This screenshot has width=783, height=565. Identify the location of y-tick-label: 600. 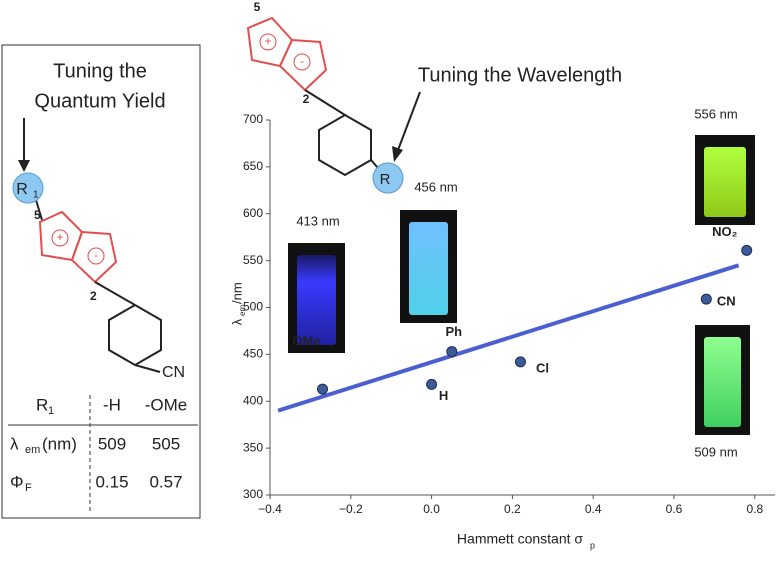
(253, 213).